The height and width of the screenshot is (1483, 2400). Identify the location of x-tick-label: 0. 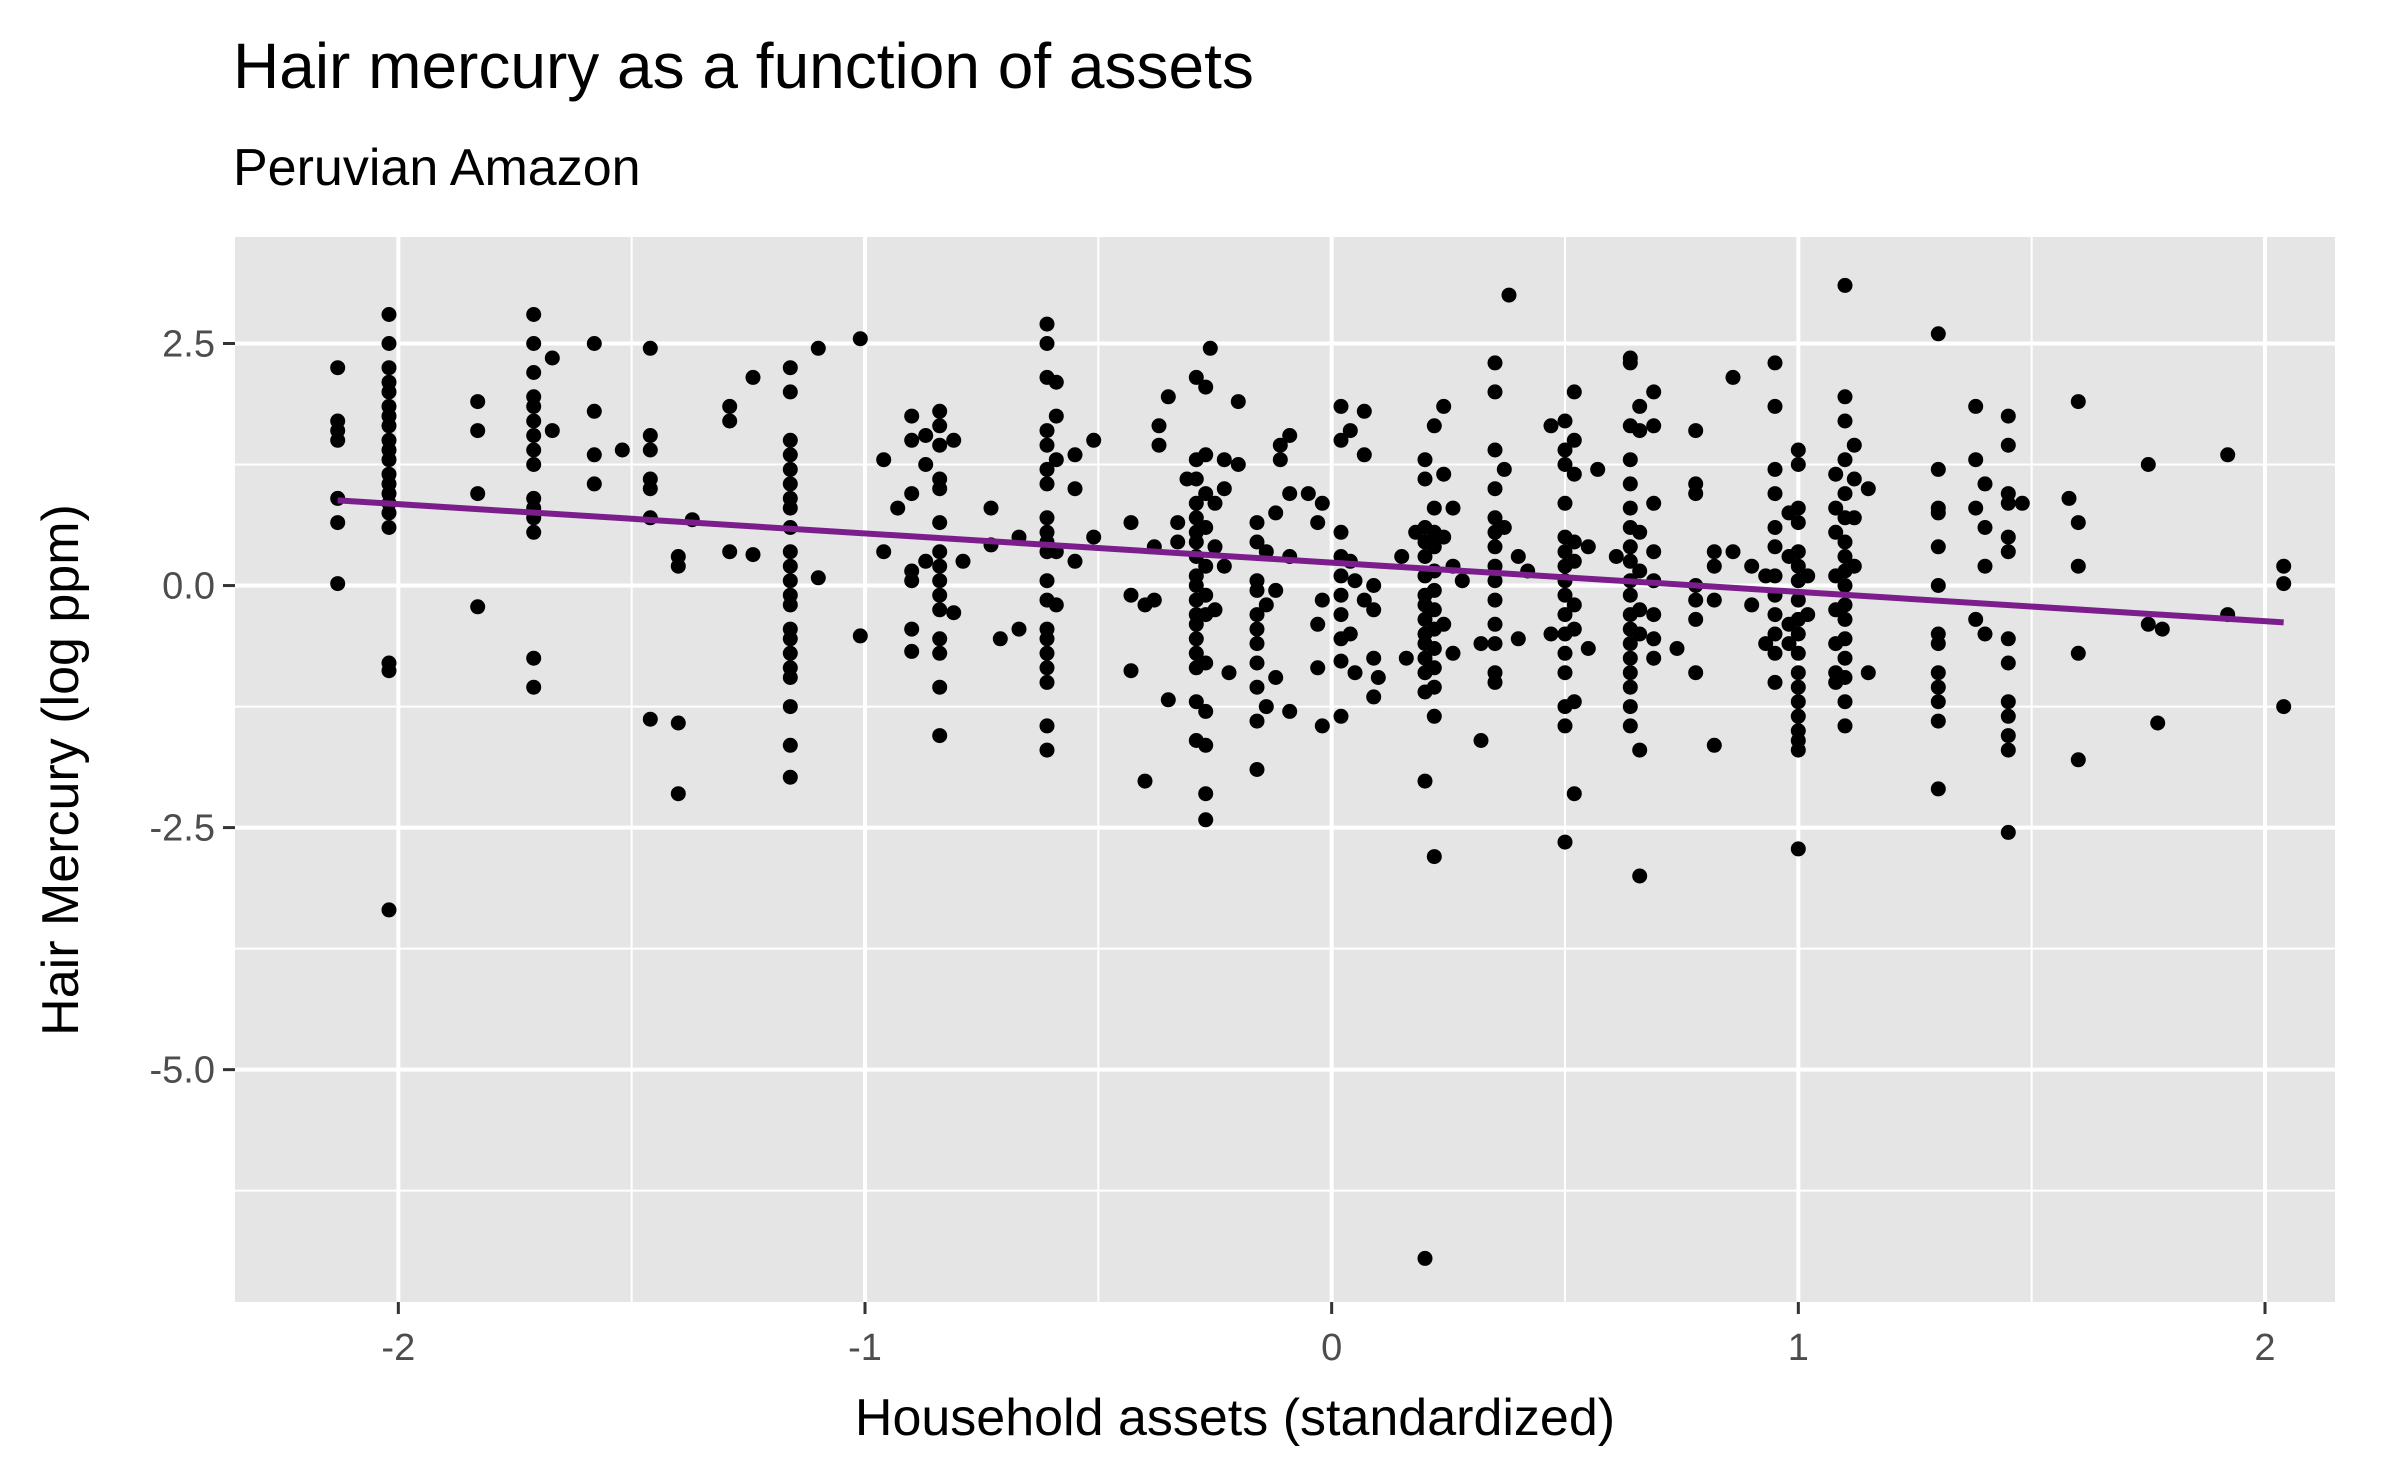
(1331, 1348).